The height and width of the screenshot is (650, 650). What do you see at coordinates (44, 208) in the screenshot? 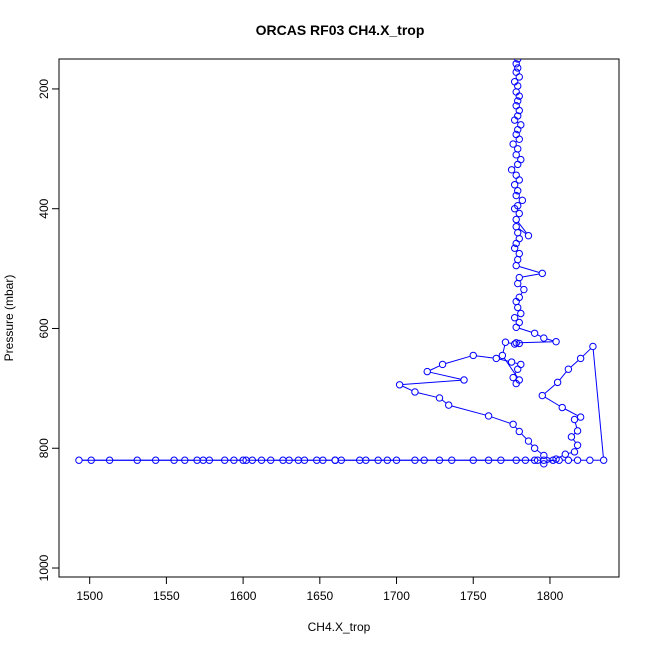
I see `y-tick-label: 400` at bounding box center [44, 208].